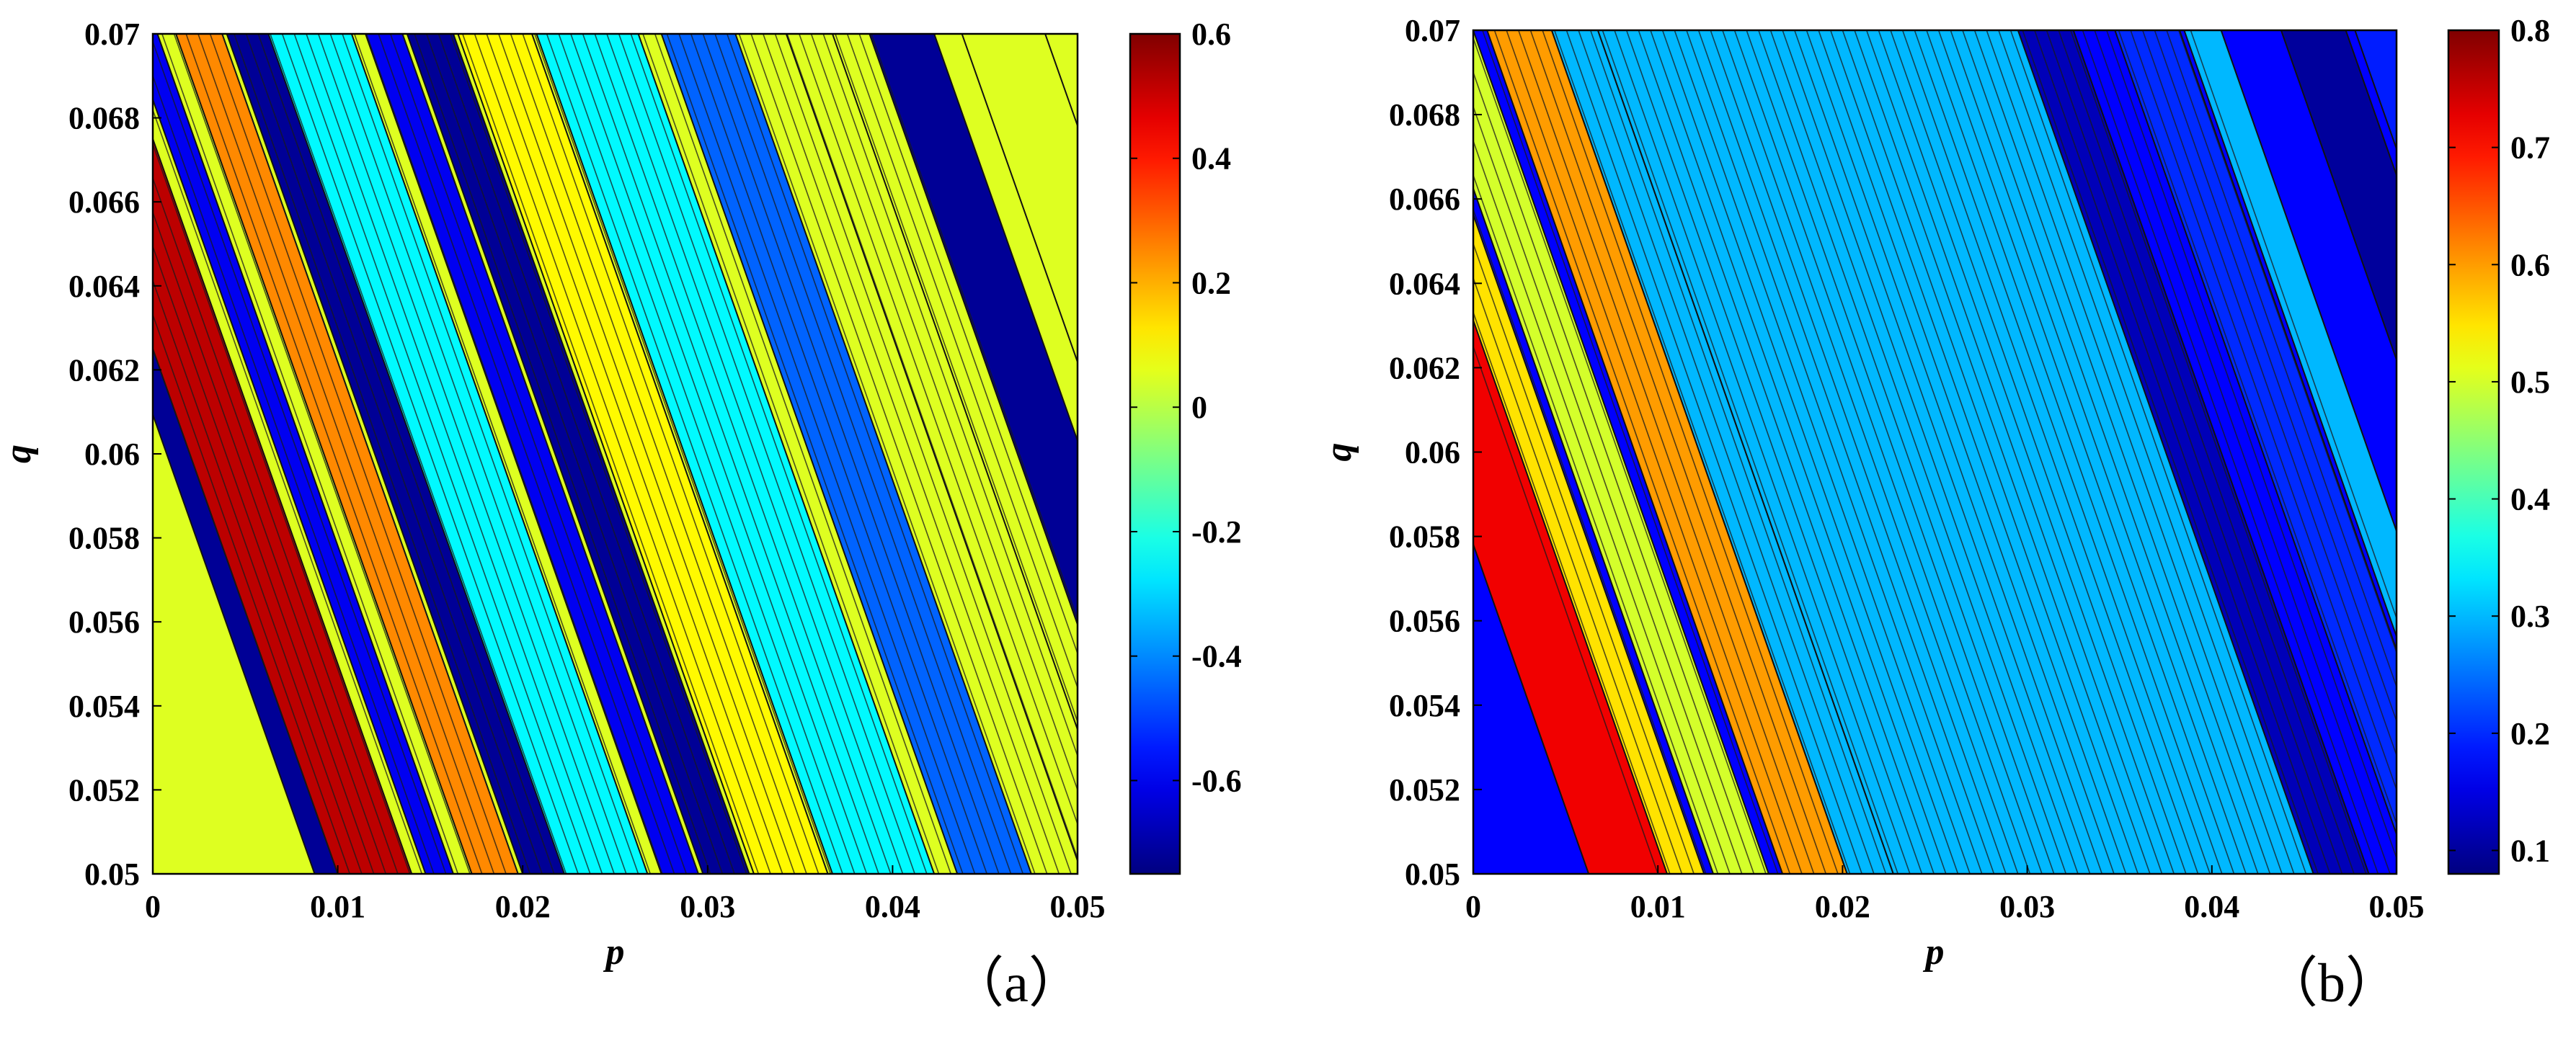 Image resolution: width=2576 pixels, height=1041 pixels. I want to click on y-tick-label: 0.05, so click(1432, 874).